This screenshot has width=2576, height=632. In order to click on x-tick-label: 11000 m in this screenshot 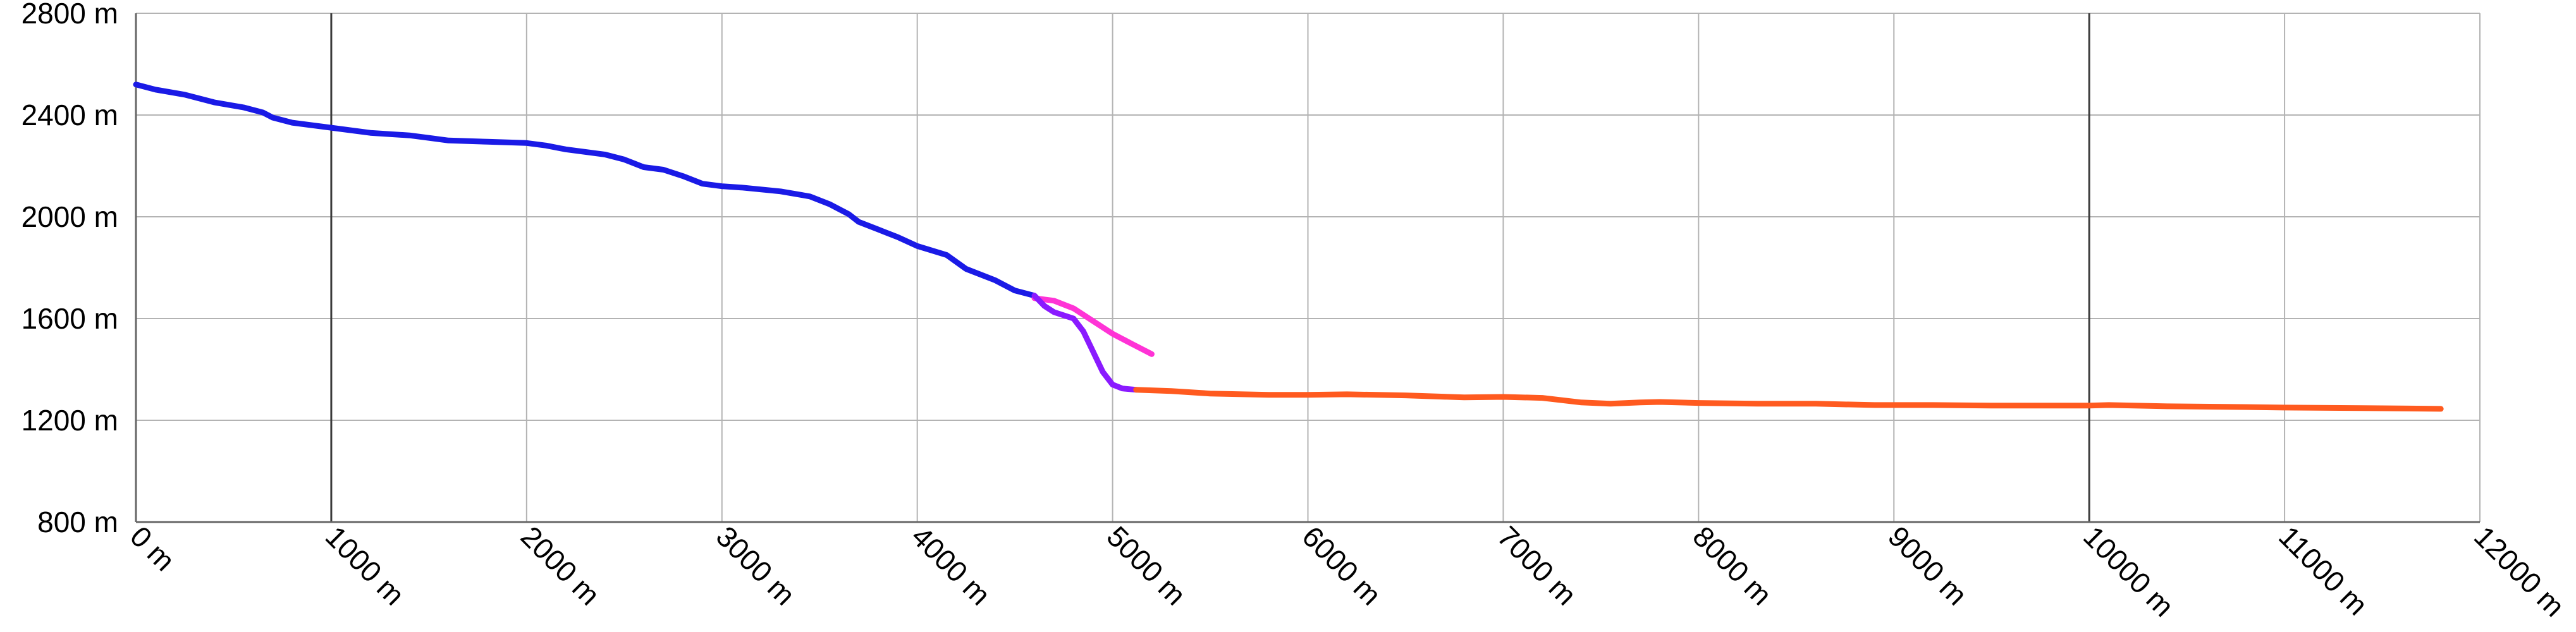, I will do `click(2323, 570)`.